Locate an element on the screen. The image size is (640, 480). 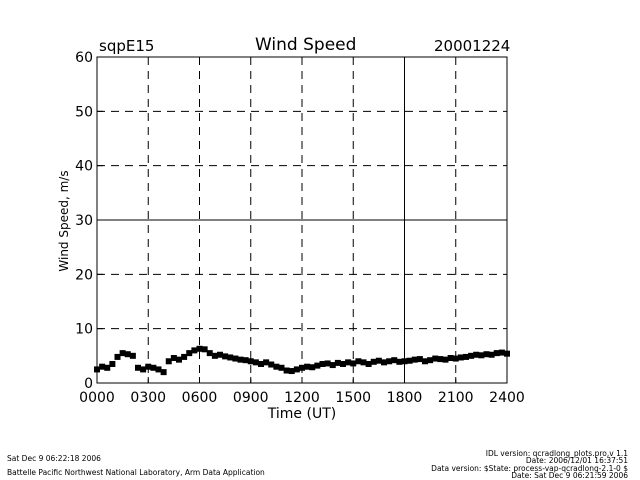
chart-title: Wind Speed is located at coordinates (306, 45).